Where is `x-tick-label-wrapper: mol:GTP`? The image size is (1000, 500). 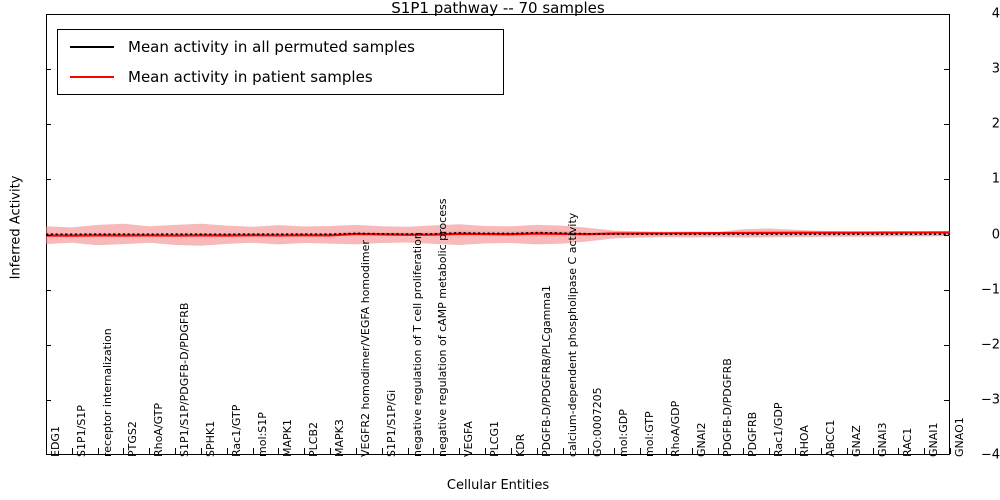
x-tick-label-wrapper: mol:GTP is located at coordinates (649, 434).